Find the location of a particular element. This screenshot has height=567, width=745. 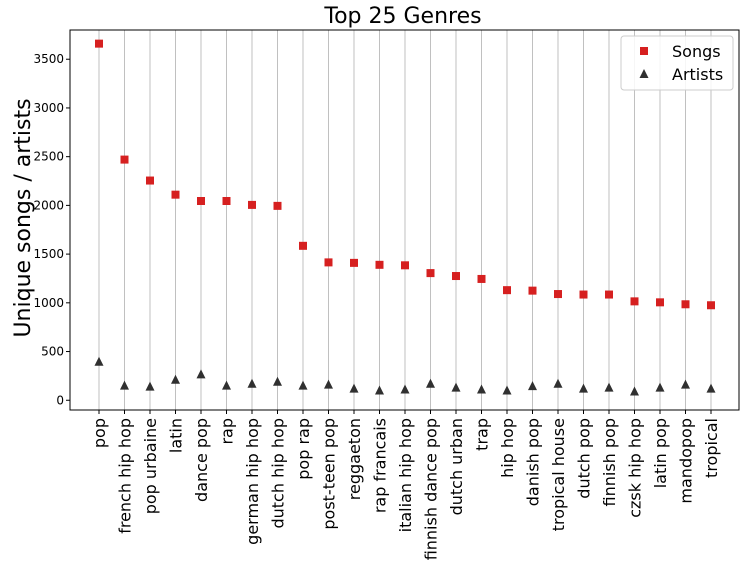

x-tick-label: reggaeton is located at coordinates (354, 459).